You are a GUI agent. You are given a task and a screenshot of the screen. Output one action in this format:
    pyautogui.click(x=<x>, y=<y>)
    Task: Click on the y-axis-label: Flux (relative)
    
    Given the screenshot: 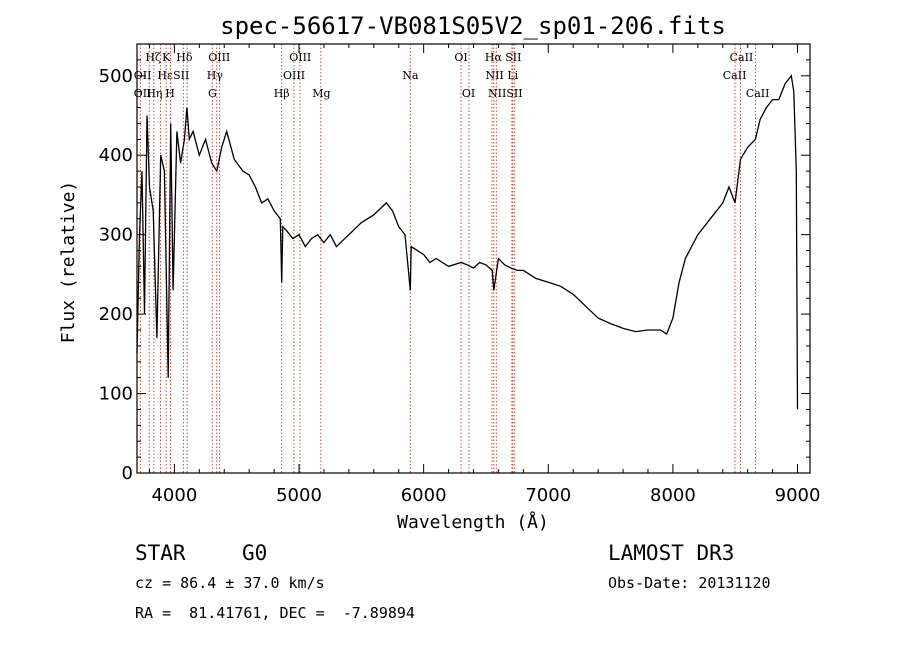 What is the action you would take?
    pyautogui.click(x=68, y=262)
    